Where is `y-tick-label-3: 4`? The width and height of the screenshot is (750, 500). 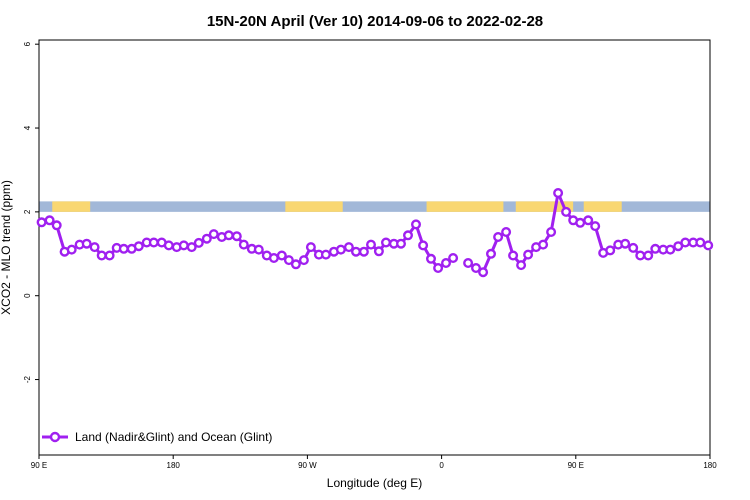
y-tick-label-3: 4 is located at coordinates (27, 127).